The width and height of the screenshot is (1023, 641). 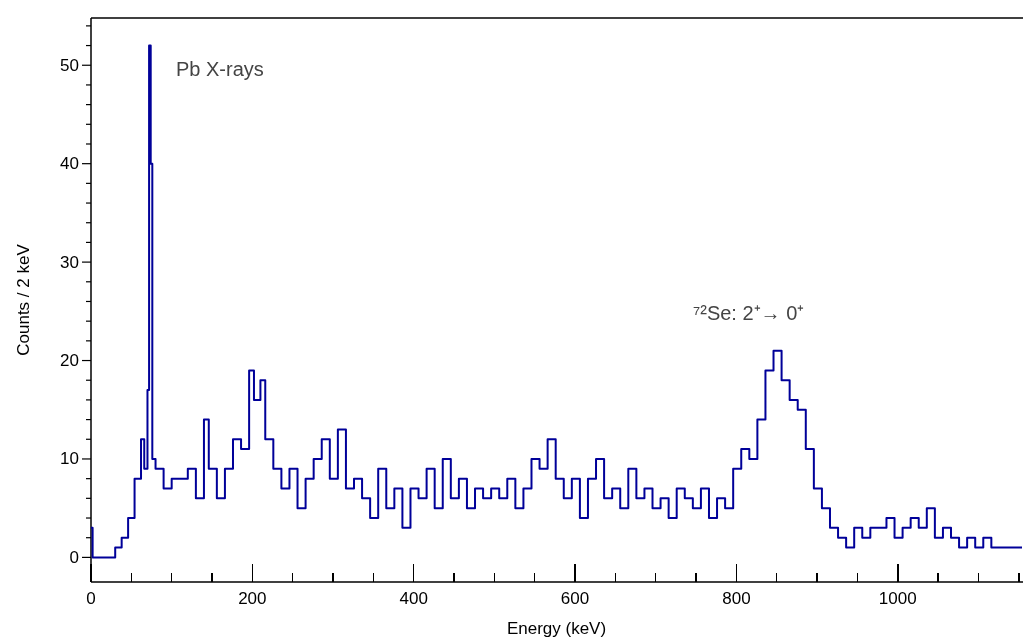 I want to click on y-tick-label: 0, so click(x=74, y=557).